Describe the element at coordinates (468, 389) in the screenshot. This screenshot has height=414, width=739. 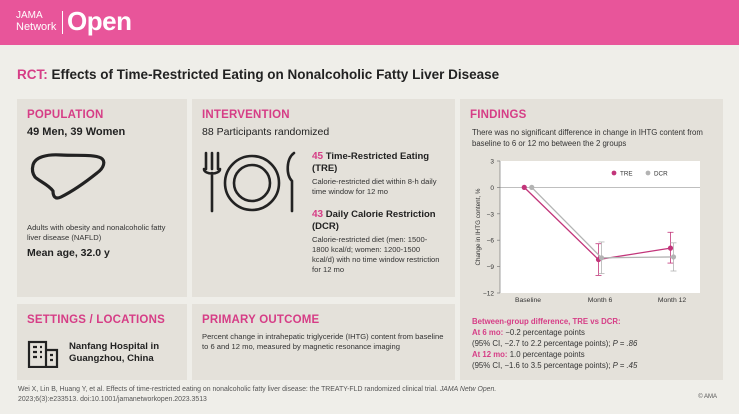
I see `citation-journal: JAMA Netw Open.` at that location.